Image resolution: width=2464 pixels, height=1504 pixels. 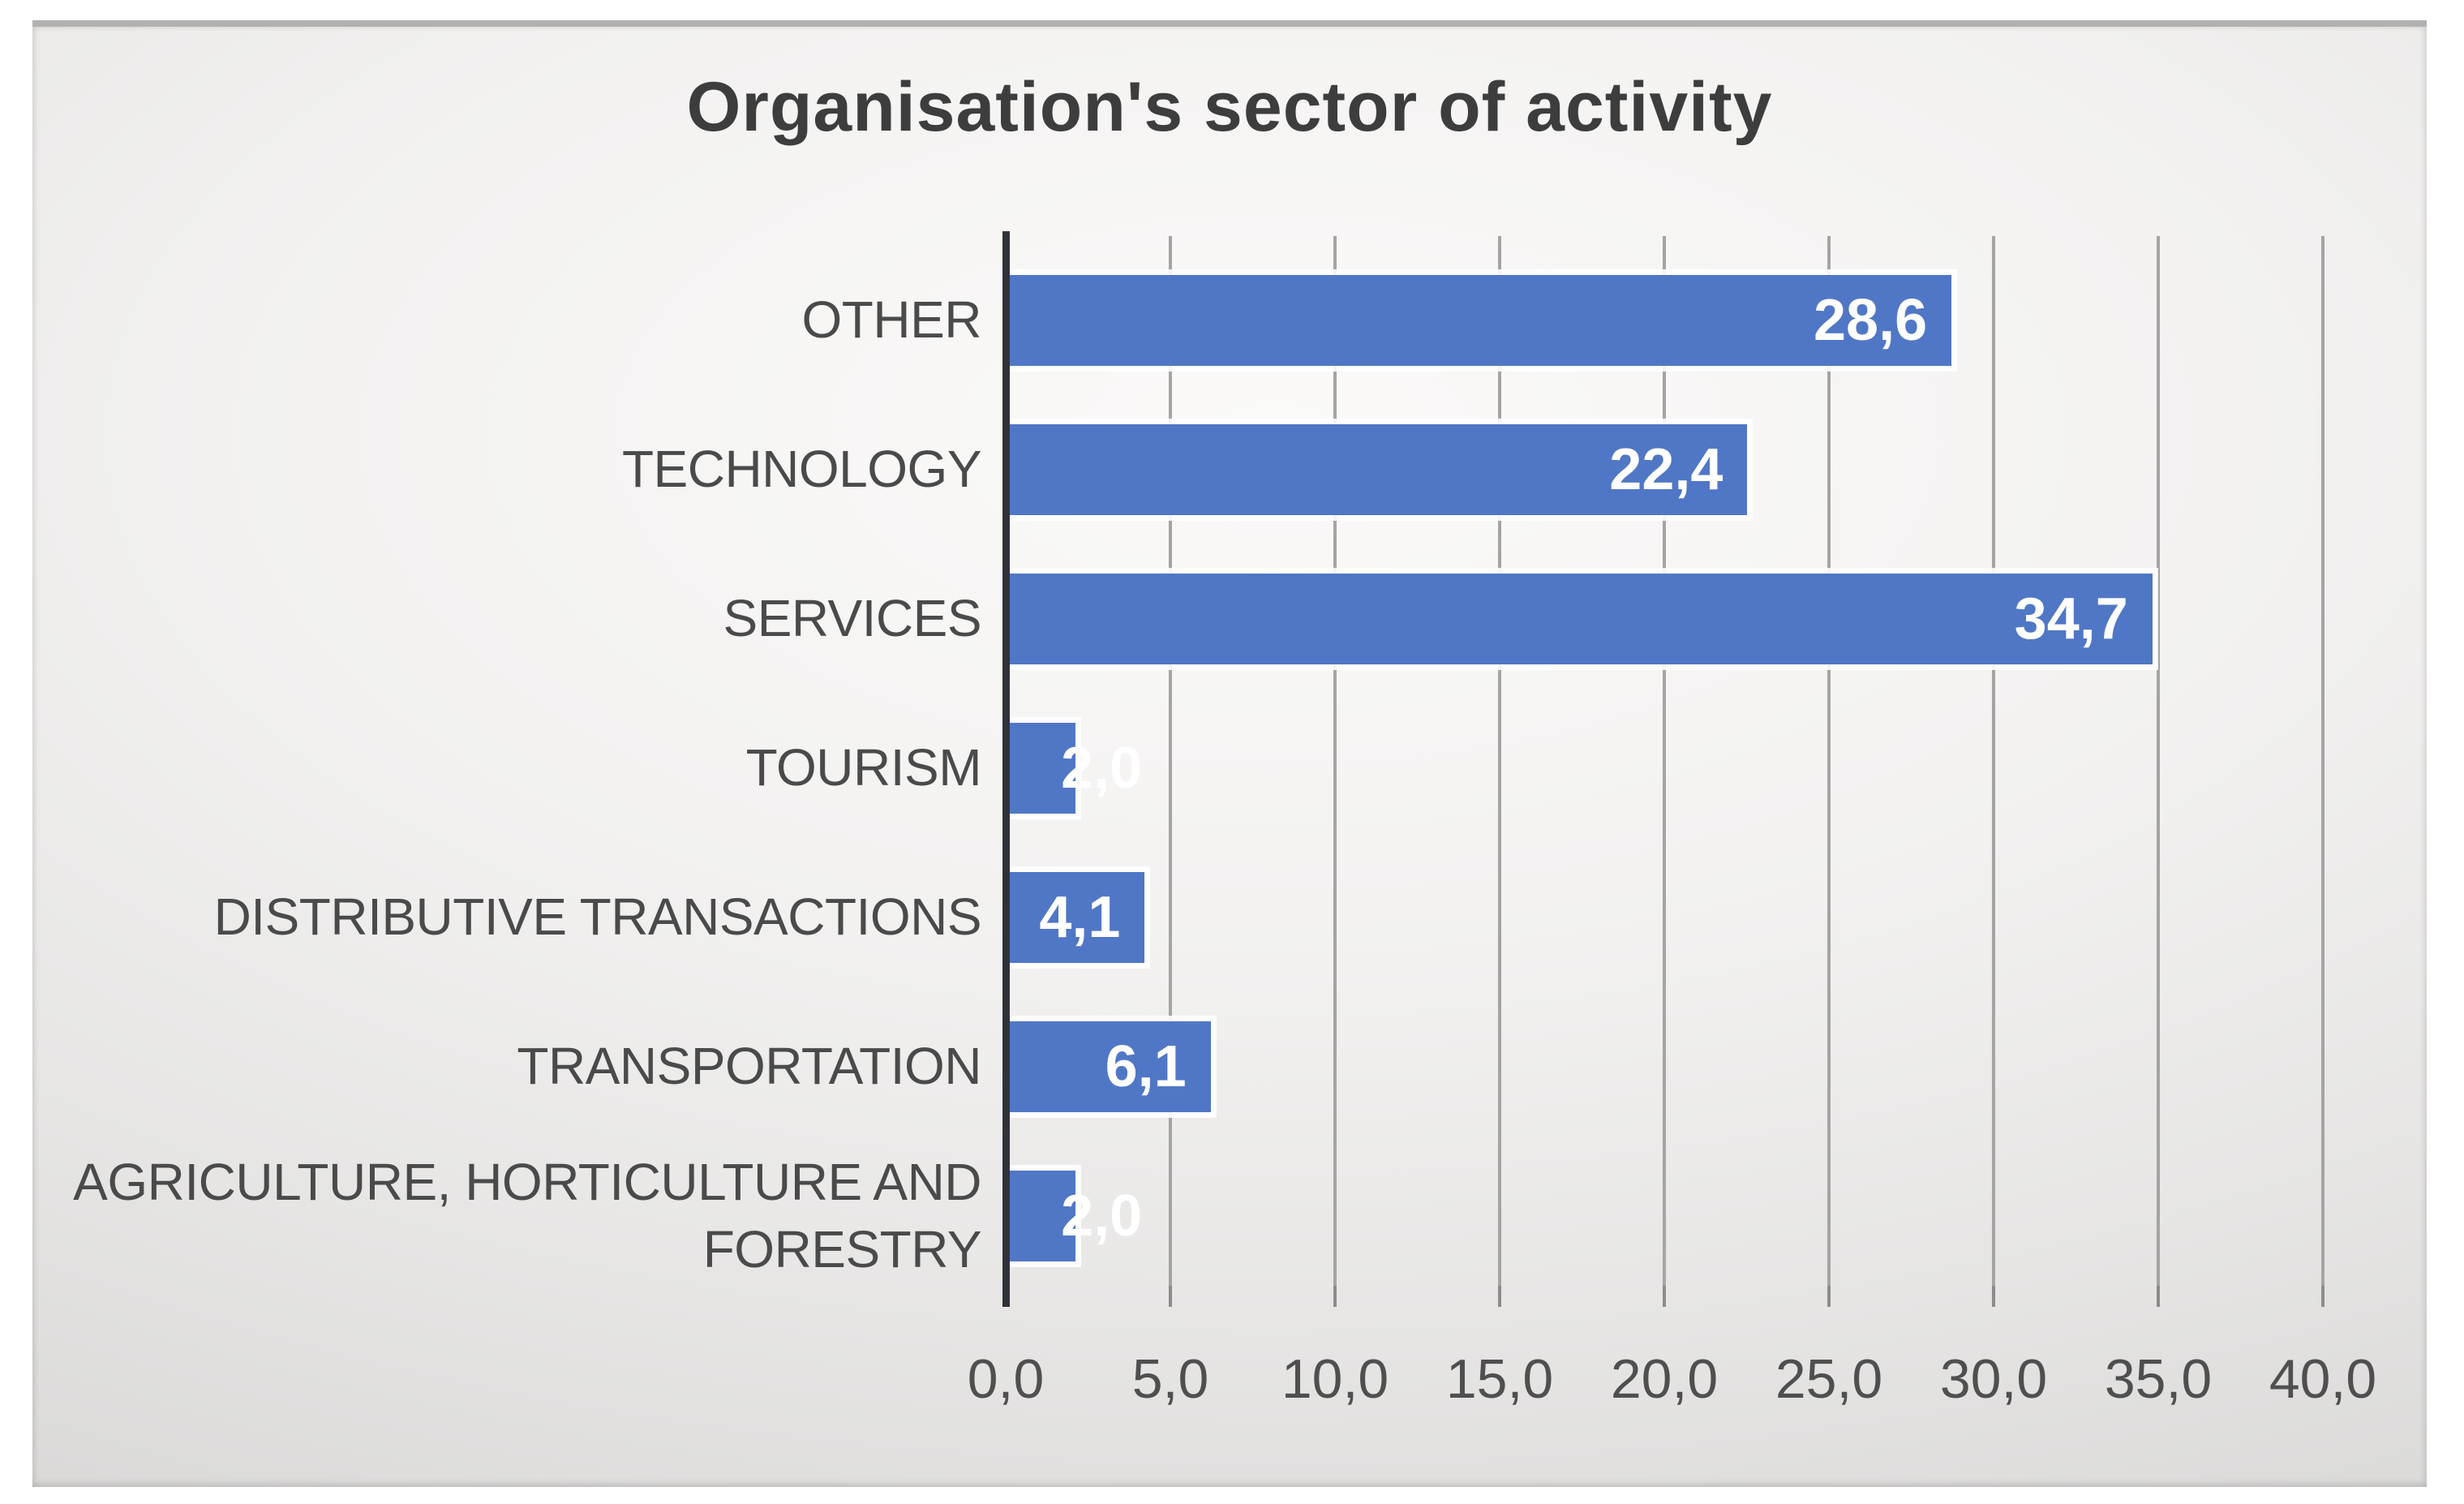 I want to click on bar-value-label: 6,1, so click(x=1146, y=1066).